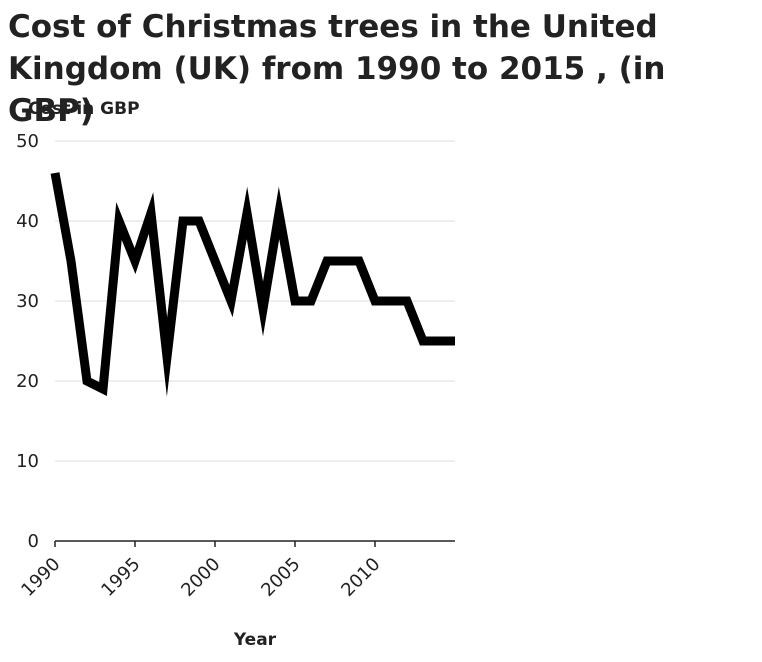 Image resolution: width=762 pixels, height=662 pixels. Describe the element at coordinates (27, 381) in the screenshot. I see `y-tick-label: 20` at that location.